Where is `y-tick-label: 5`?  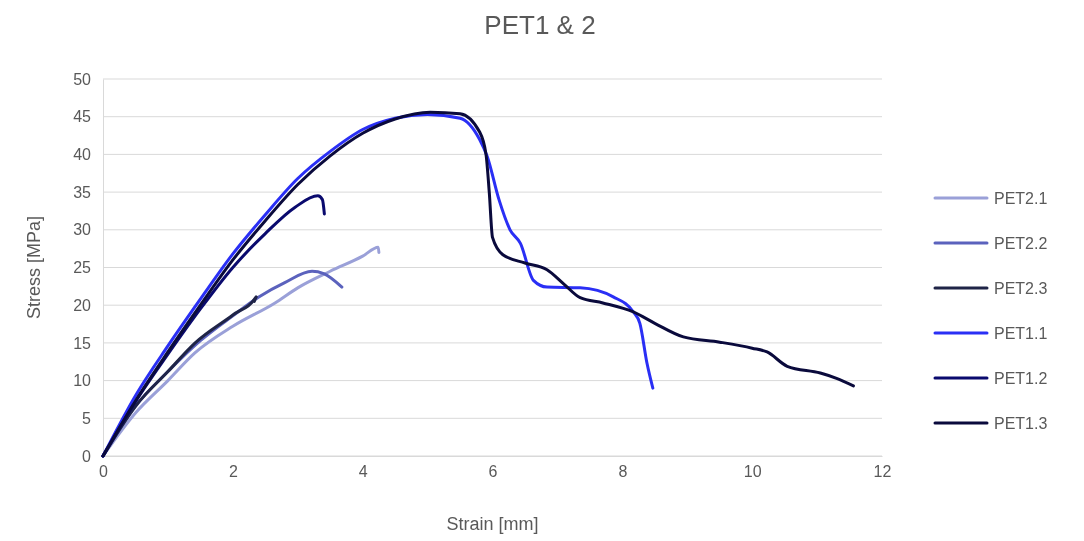
y-tick-label: 5 is located at coordinates (87, 418).